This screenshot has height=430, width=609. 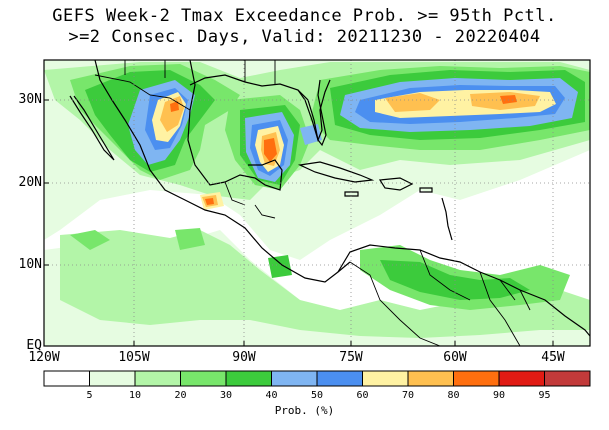 What do you see at coordinates (351, 357) in the screenshot?
I see `lon-label: 75W` at bounding box center [351, 357].